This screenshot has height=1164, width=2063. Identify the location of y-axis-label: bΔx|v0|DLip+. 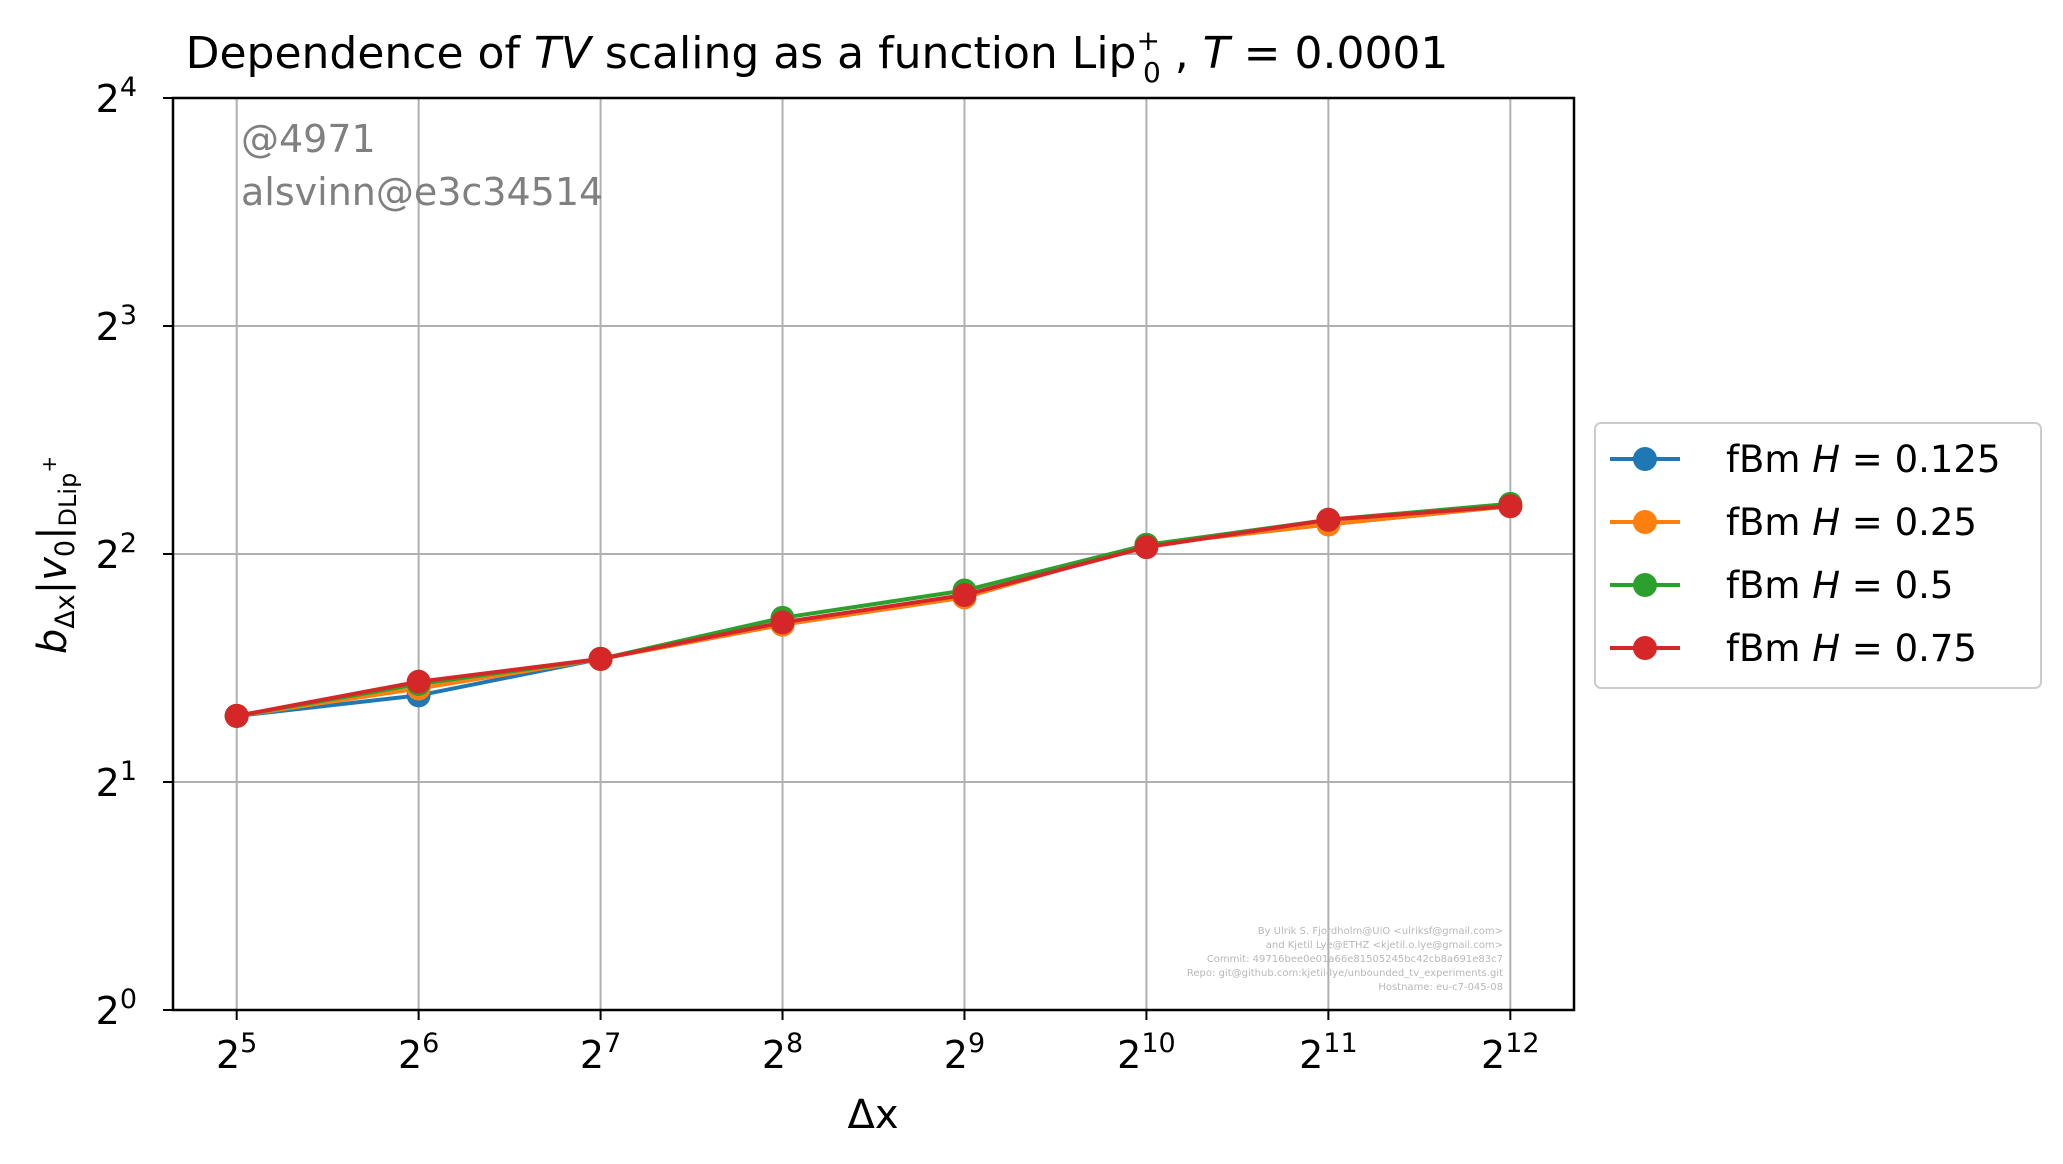
(56, 555).